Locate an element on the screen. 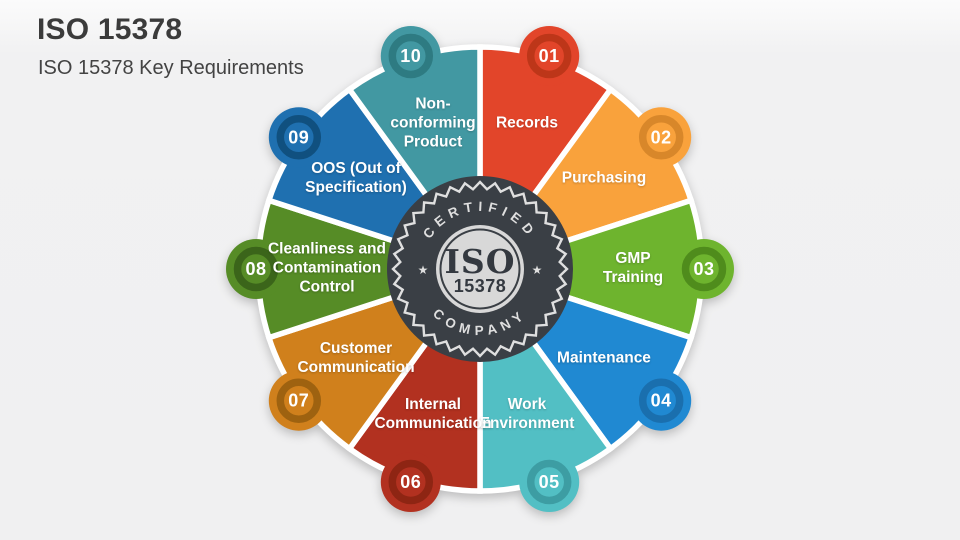 The image size is (960, 540). segment-05-number-badge: 05 is located at coordinates (549, 482).